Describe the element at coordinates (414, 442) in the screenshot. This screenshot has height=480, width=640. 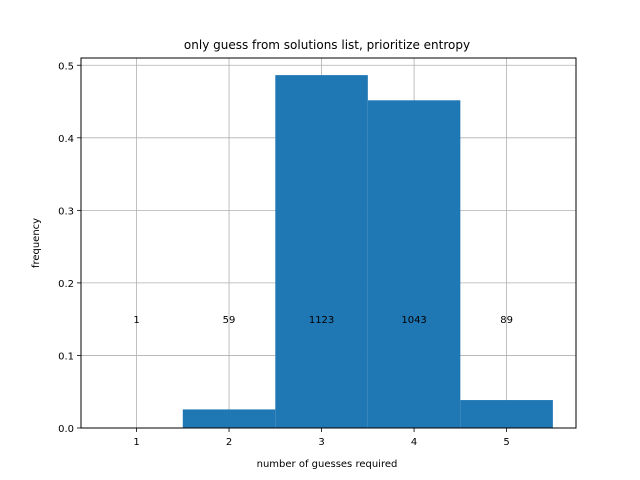
I see `x-tick-label: 4` at that location.